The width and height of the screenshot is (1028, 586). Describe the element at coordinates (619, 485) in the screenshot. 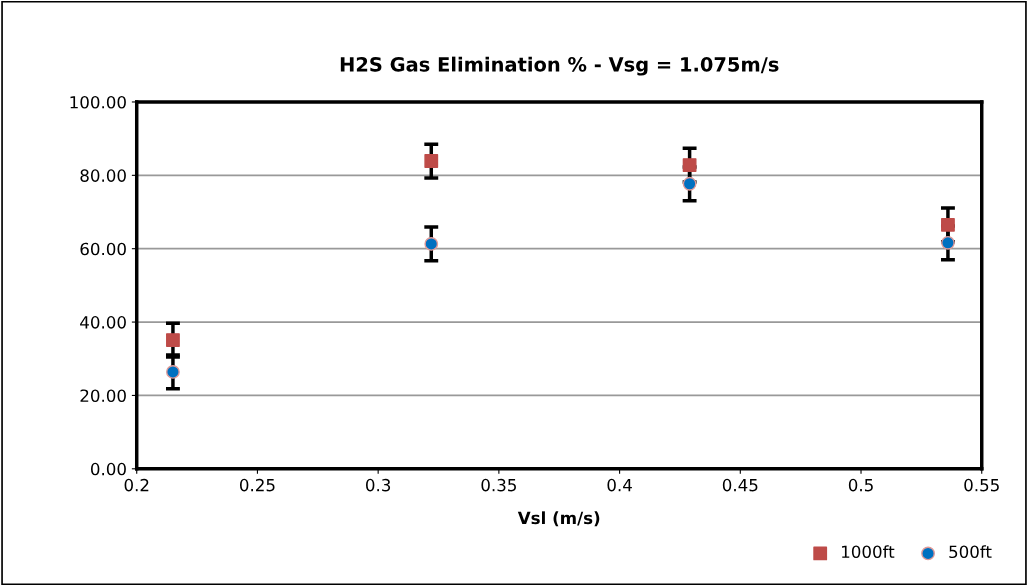

I see `x-tick-label: 0.4` at that location.